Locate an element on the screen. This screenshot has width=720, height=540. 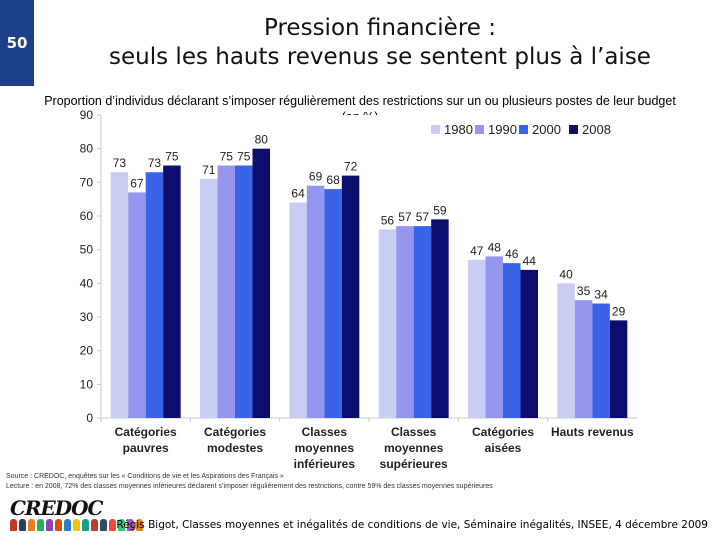
slide-number: 50 is located at coordinates (17, 43).